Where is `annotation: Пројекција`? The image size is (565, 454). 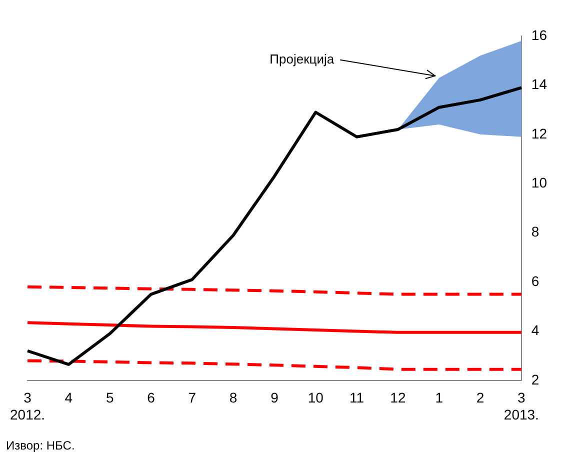
annotation: Пројекција is located at coordinates (302, 58).